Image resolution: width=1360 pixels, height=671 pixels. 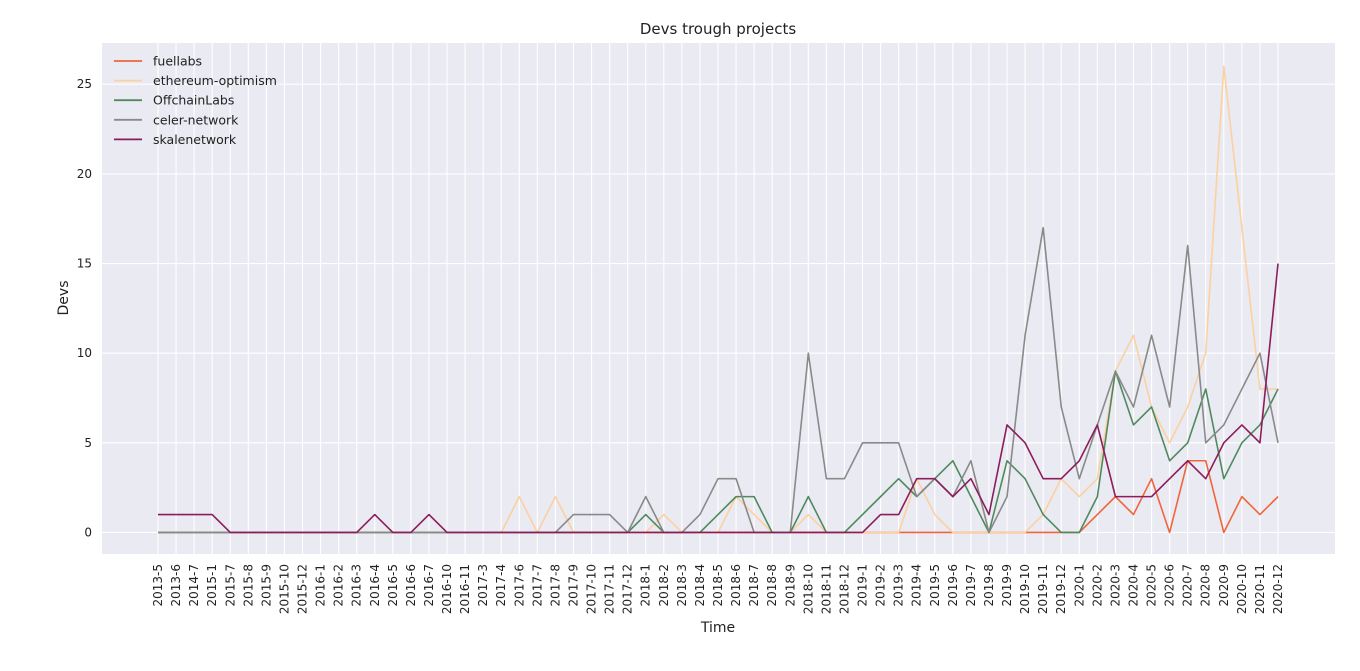 What do you see at coordinates (248, 585) in the screenshot?
I see `x-tick-label: 2015-8` at bounding box center [248, 585].